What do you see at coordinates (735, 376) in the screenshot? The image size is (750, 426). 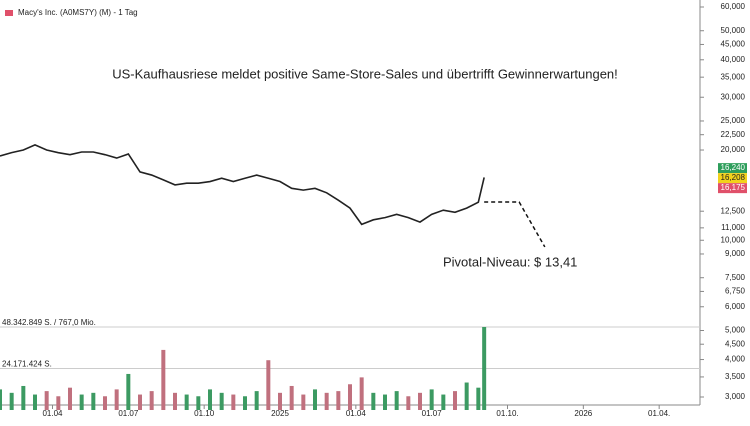 I see `y-tick-label: 3,500` at bounding box center [735, 376].